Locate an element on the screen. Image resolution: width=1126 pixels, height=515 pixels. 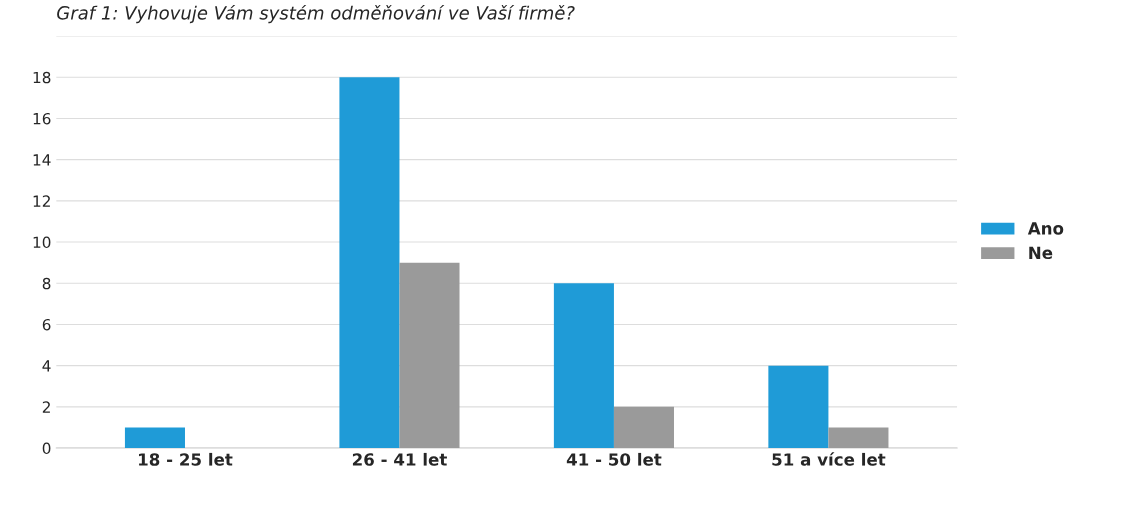
y-tick-label: 4 is located at coordinates (46, 366).